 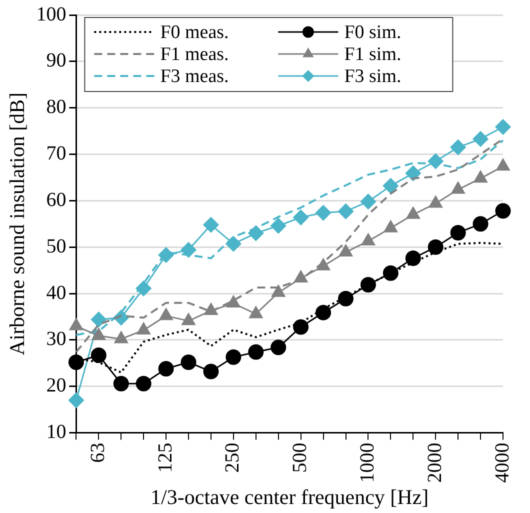 What do you see at coordinates (56, 199) in the screenshot?
I see `y-tick-label: 60` at bounding box center [56, 199].